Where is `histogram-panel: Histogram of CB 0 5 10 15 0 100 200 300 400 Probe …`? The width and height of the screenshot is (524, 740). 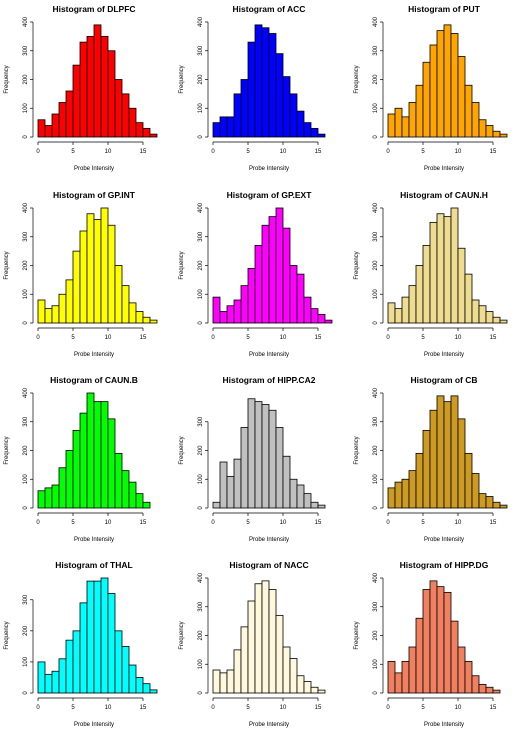 histogram-panel: Histogram of CB 0 5 10 15 0 100 200 300 400 Probe … is located at coordinates (437, 463).